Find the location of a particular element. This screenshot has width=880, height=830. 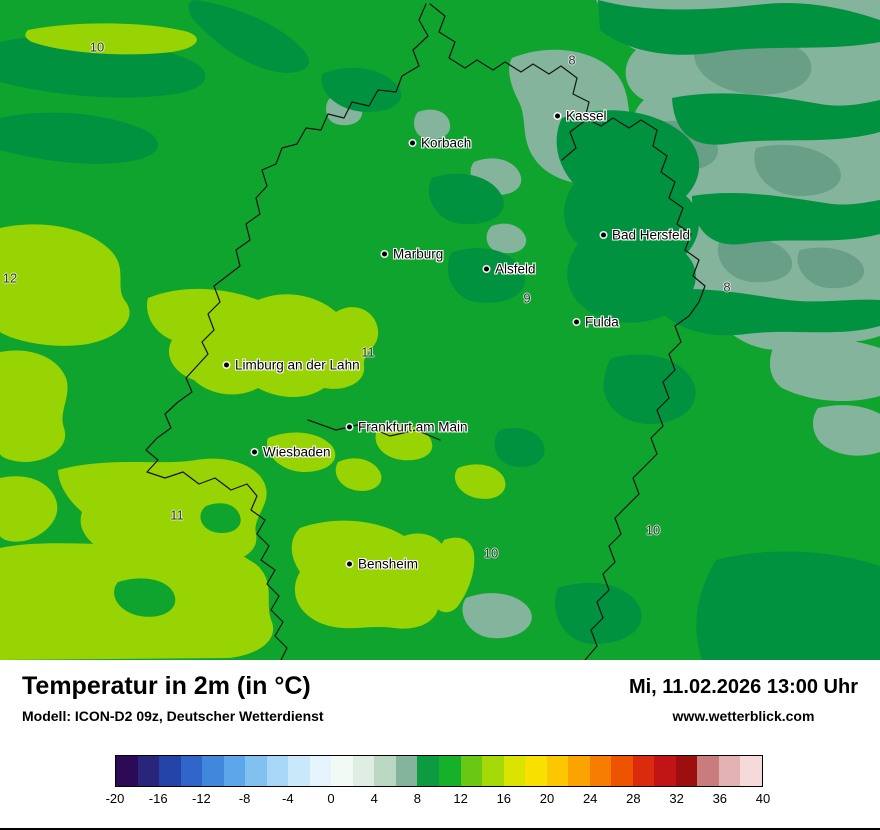

colorbar-tick-label: -8 is located at coordinates (244, 798).